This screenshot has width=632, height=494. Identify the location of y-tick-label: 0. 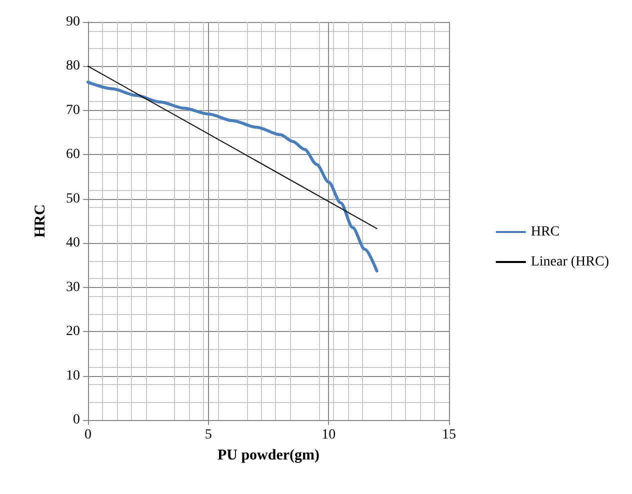
(76, 420).